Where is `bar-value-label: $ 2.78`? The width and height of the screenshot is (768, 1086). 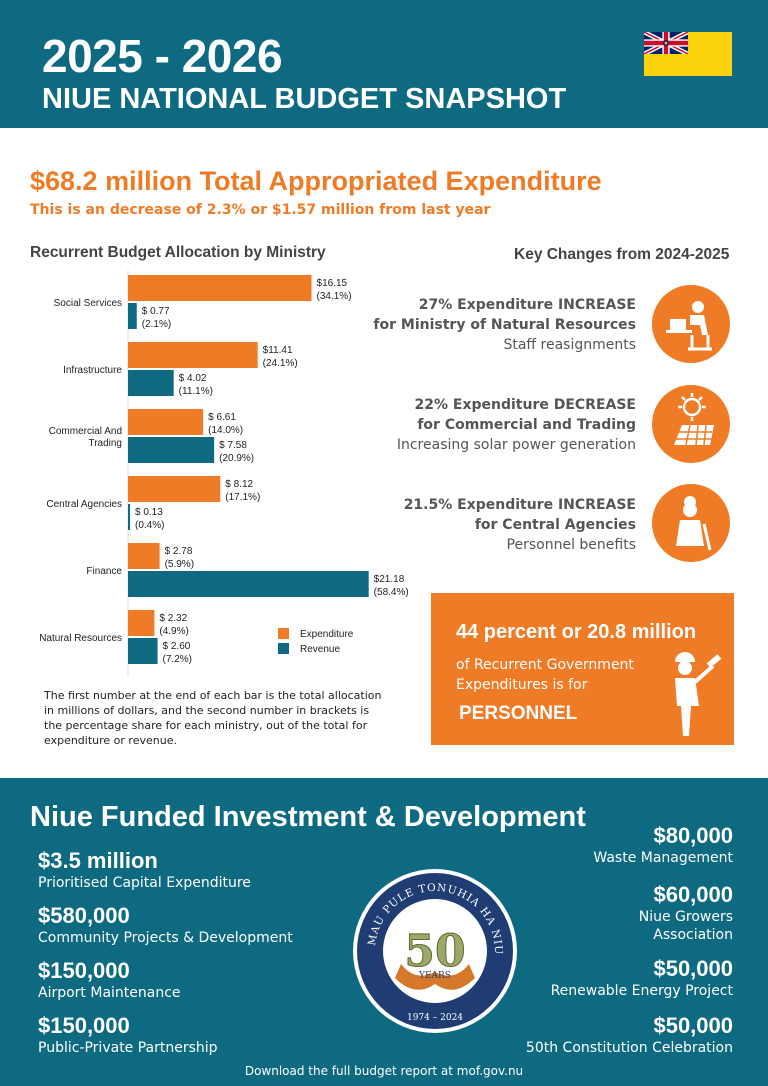
bar-value-label: $ 2.78 is located at coordinates (179, 551).